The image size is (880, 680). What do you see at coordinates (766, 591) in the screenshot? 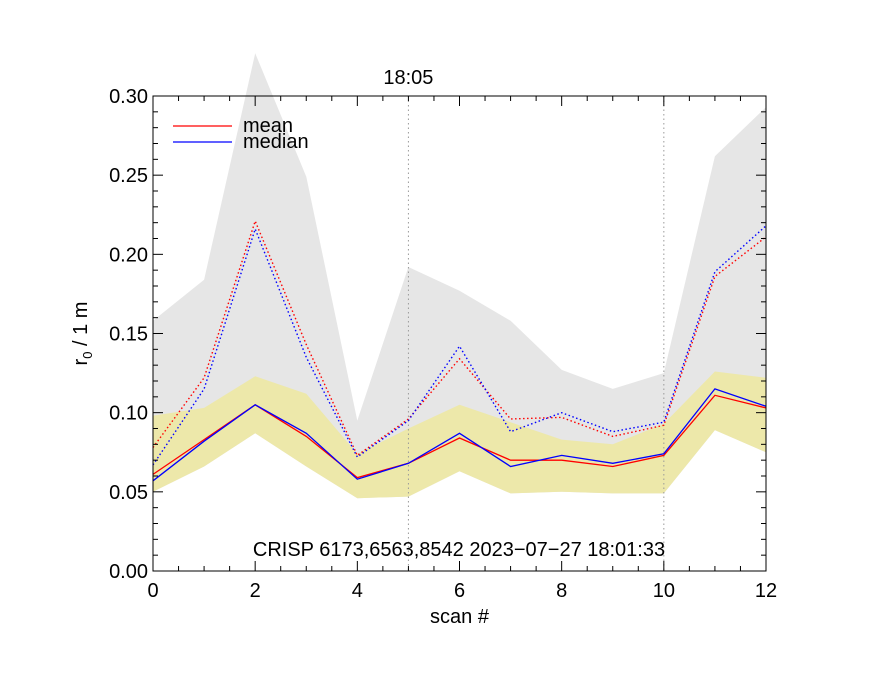
I see `x-tick-label: 12` at bounding box center [766, 591].